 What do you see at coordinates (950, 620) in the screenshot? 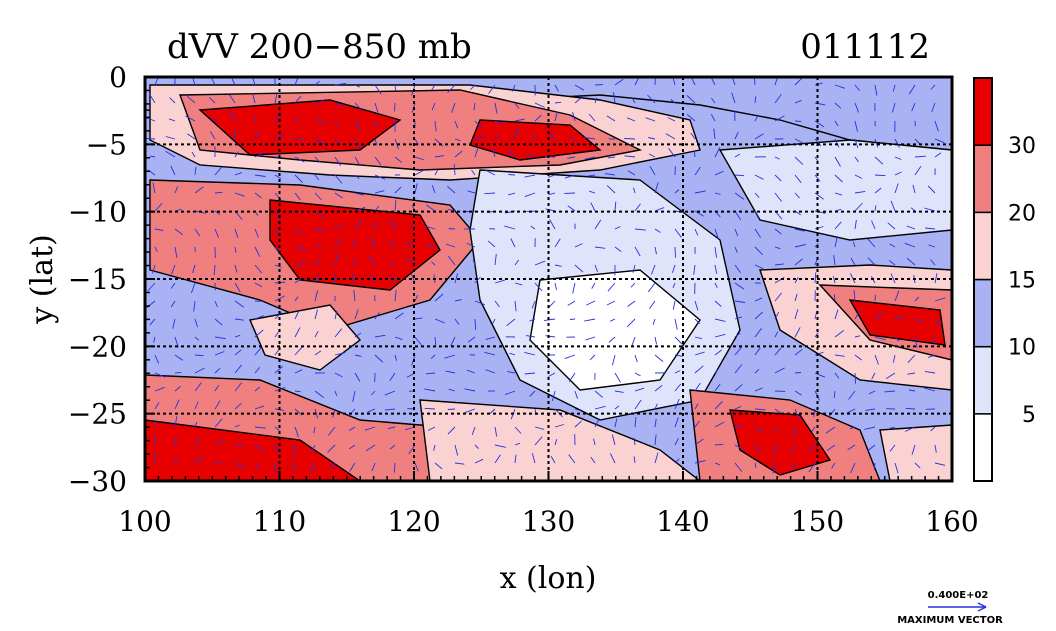
I see `vector-legend-caption: MAXIMUM VECTOR` at bounding box center [950, 620].